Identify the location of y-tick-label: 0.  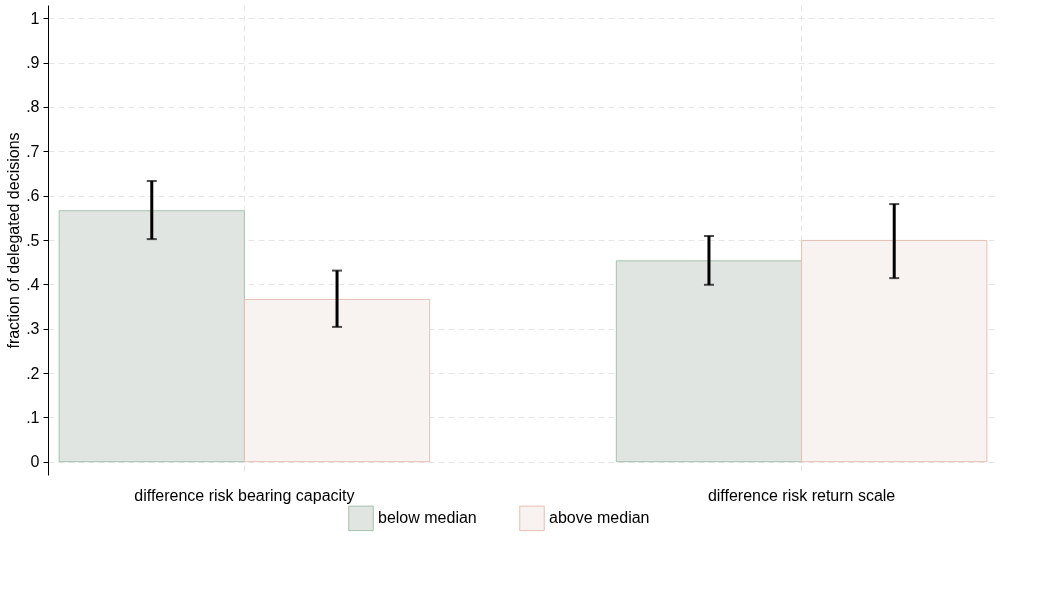
(35, 462).